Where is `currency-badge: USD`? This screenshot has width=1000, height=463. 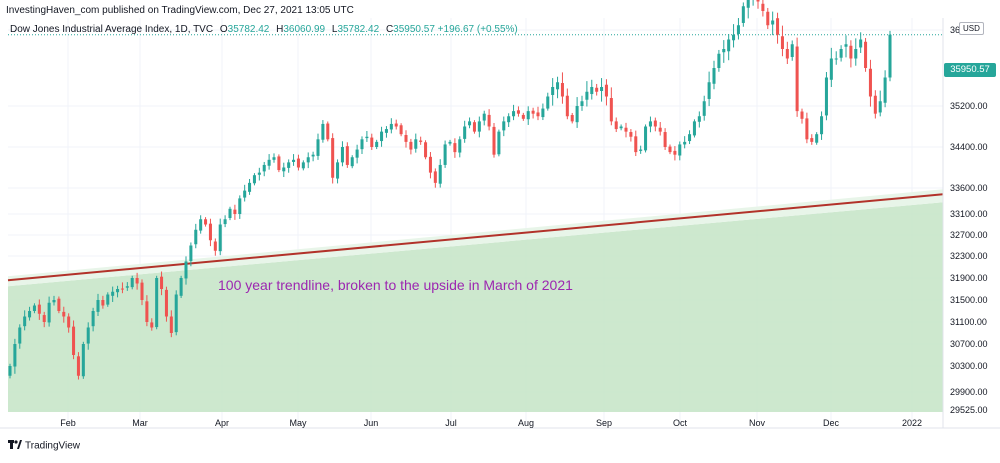 currency-badge: USD is located at coordinates (971, 28).